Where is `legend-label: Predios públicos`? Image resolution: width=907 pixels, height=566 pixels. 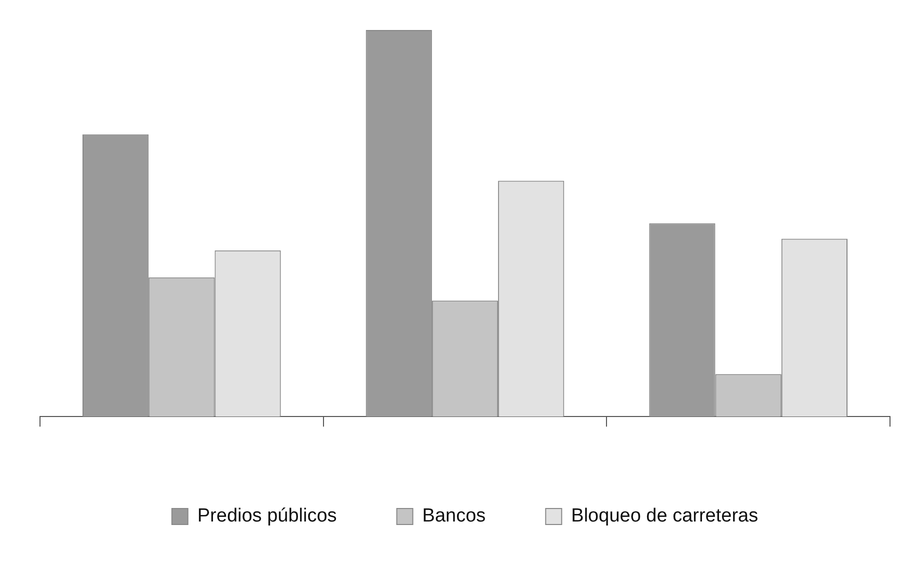 legend-label: Predios públicos is located at coordinates (267, 516).